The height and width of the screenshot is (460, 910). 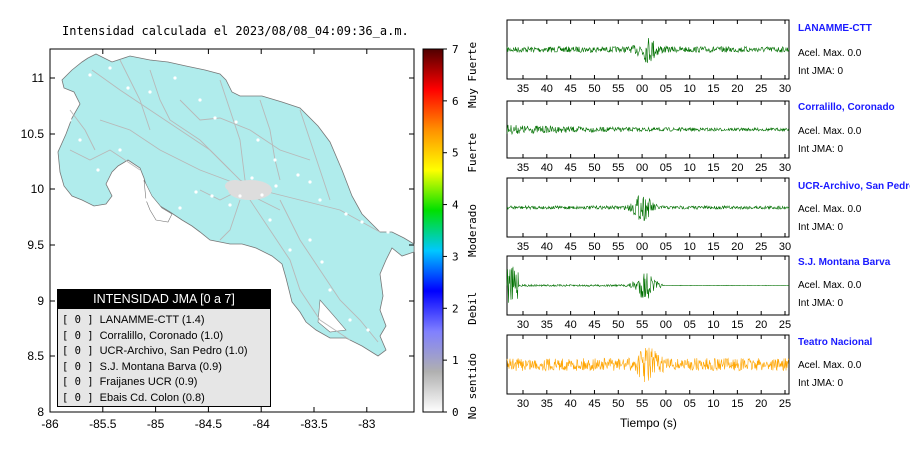 I want to click on legend-item: [ 0 ] Ebais Cd. Colon (0.8), so click(x=166, y=399).